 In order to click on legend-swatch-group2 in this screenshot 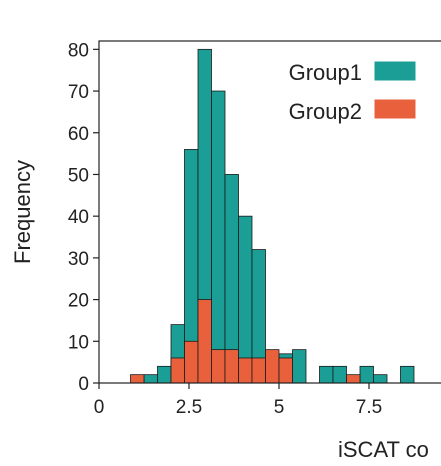, I will do `click(395, 109)`.